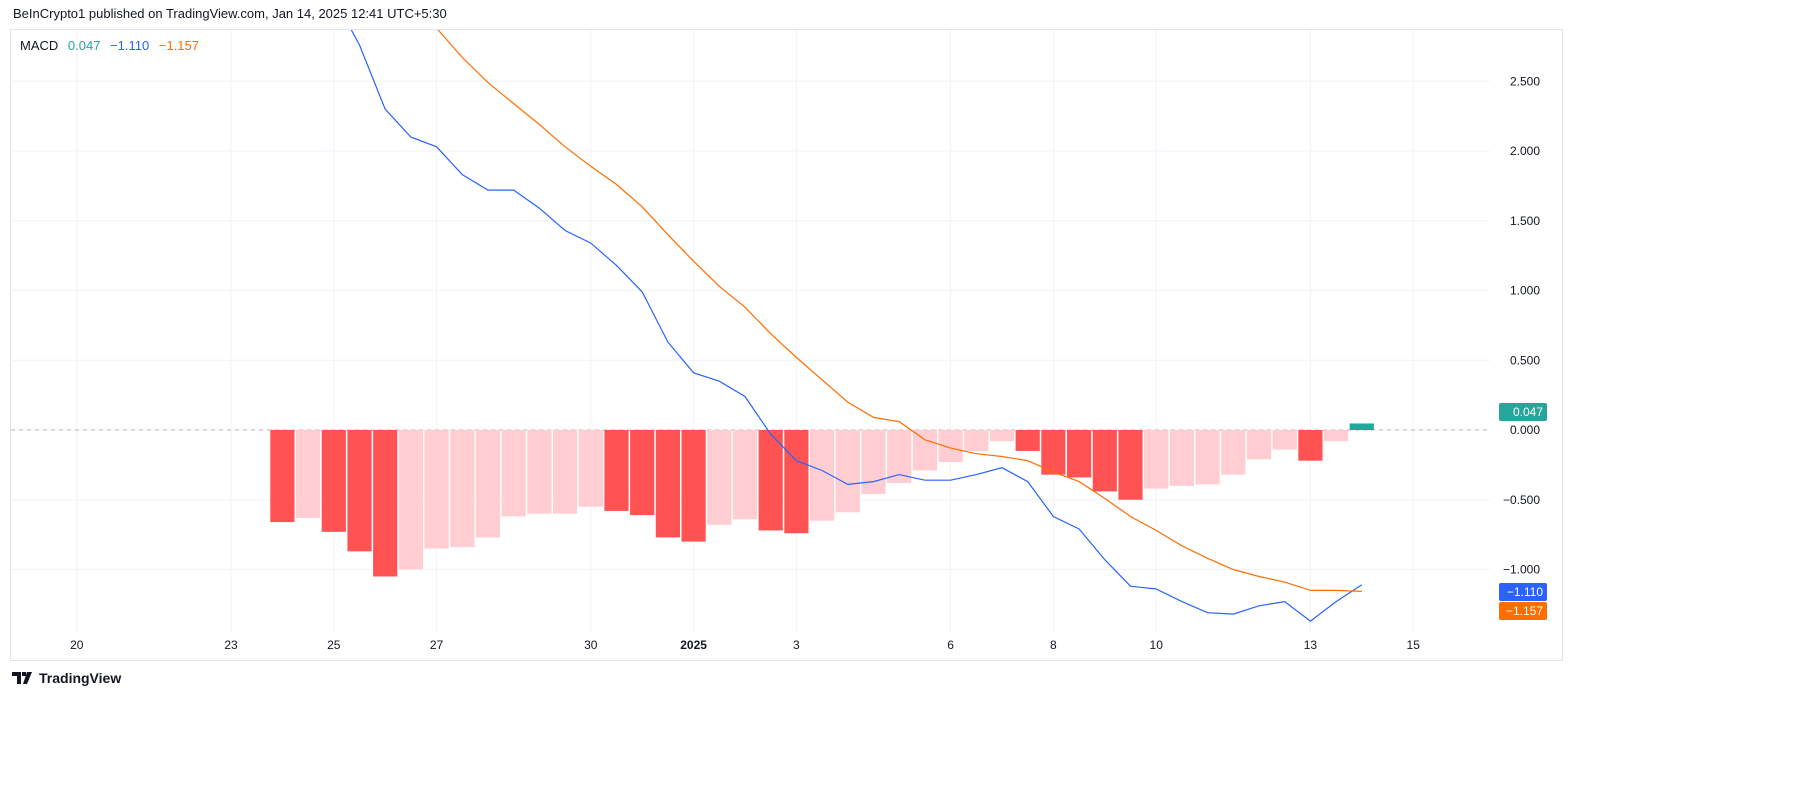  I want to click on price-label: 0.047, so click(1528, 412).